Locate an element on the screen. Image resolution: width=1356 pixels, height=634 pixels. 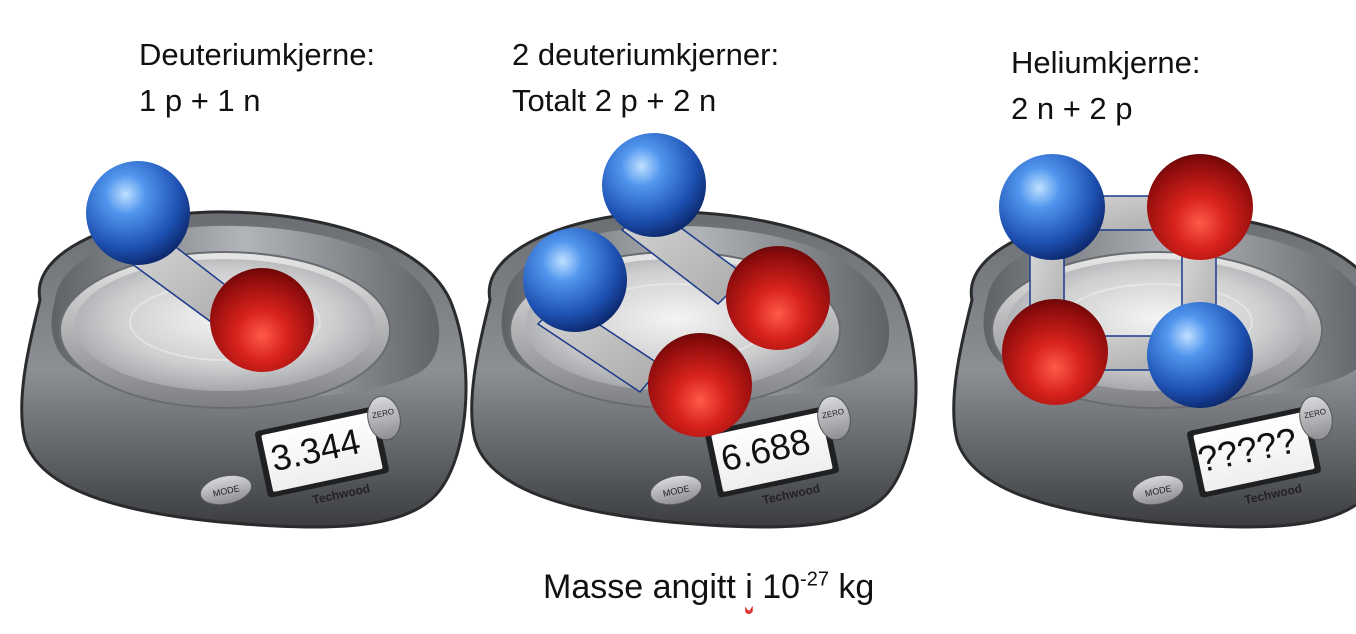
note-unit: kg is located at coordinates (851, 587).